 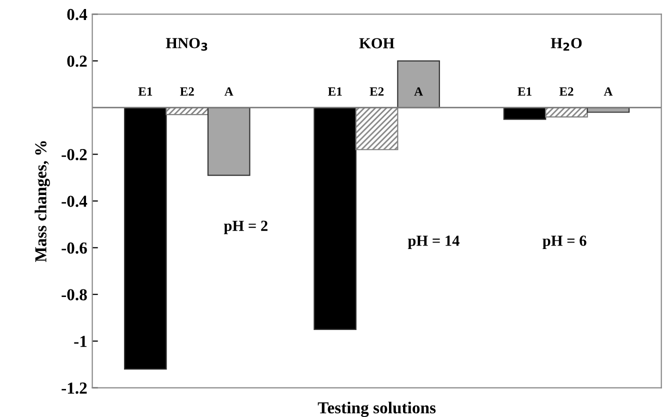 I want to click on x-axis-title: Testing solutions, so click(x=377, y=409).